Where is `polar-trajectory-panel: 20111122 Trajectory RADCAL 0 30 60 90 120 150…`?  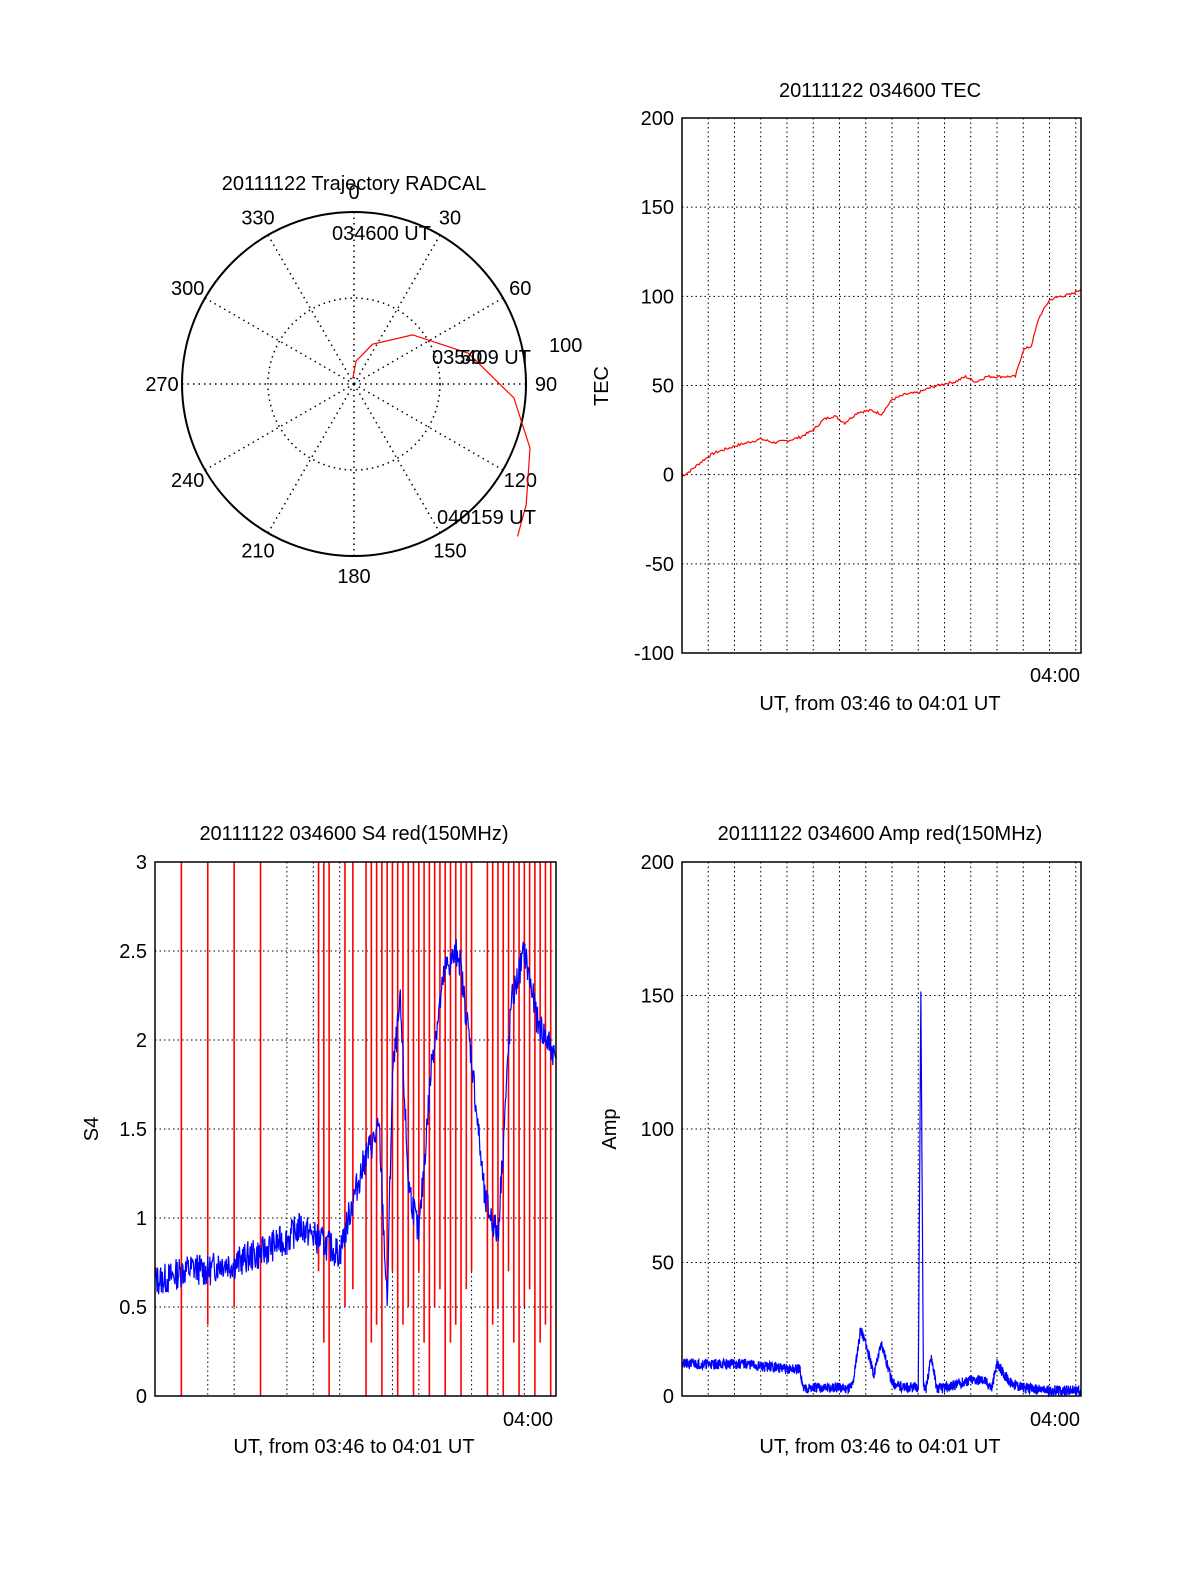 polar-trajectory-panel: 20111122 Trajectory RADCAL 0 30 60 90 120 150… is located at coordinates (363, 380).